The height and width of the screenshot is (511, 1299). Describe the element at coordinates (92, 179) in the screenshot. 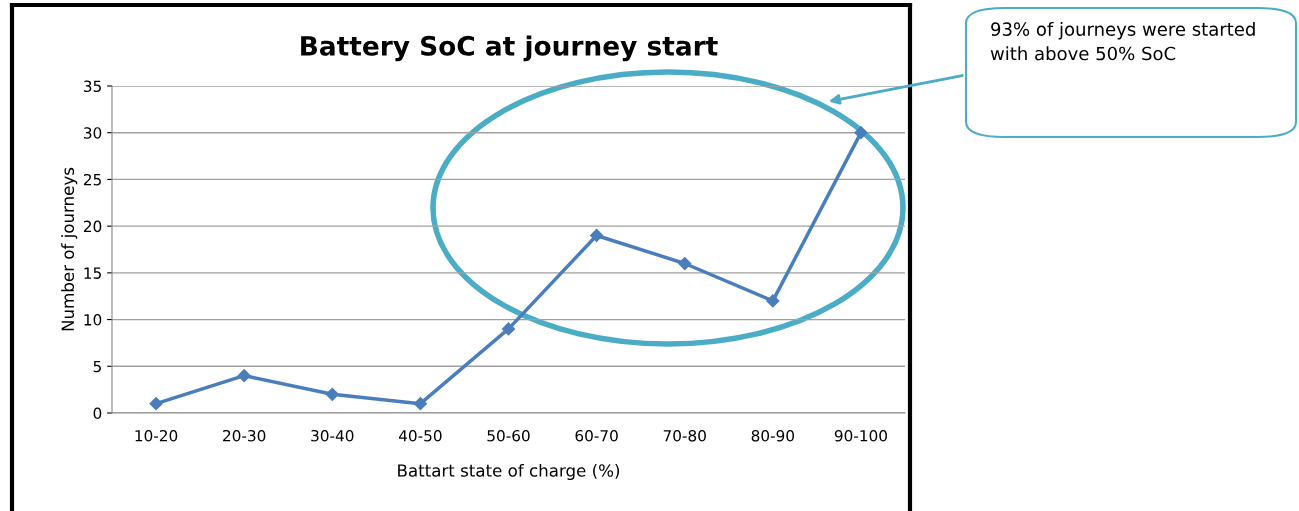

I see `y-tick-label: 25` at that location.